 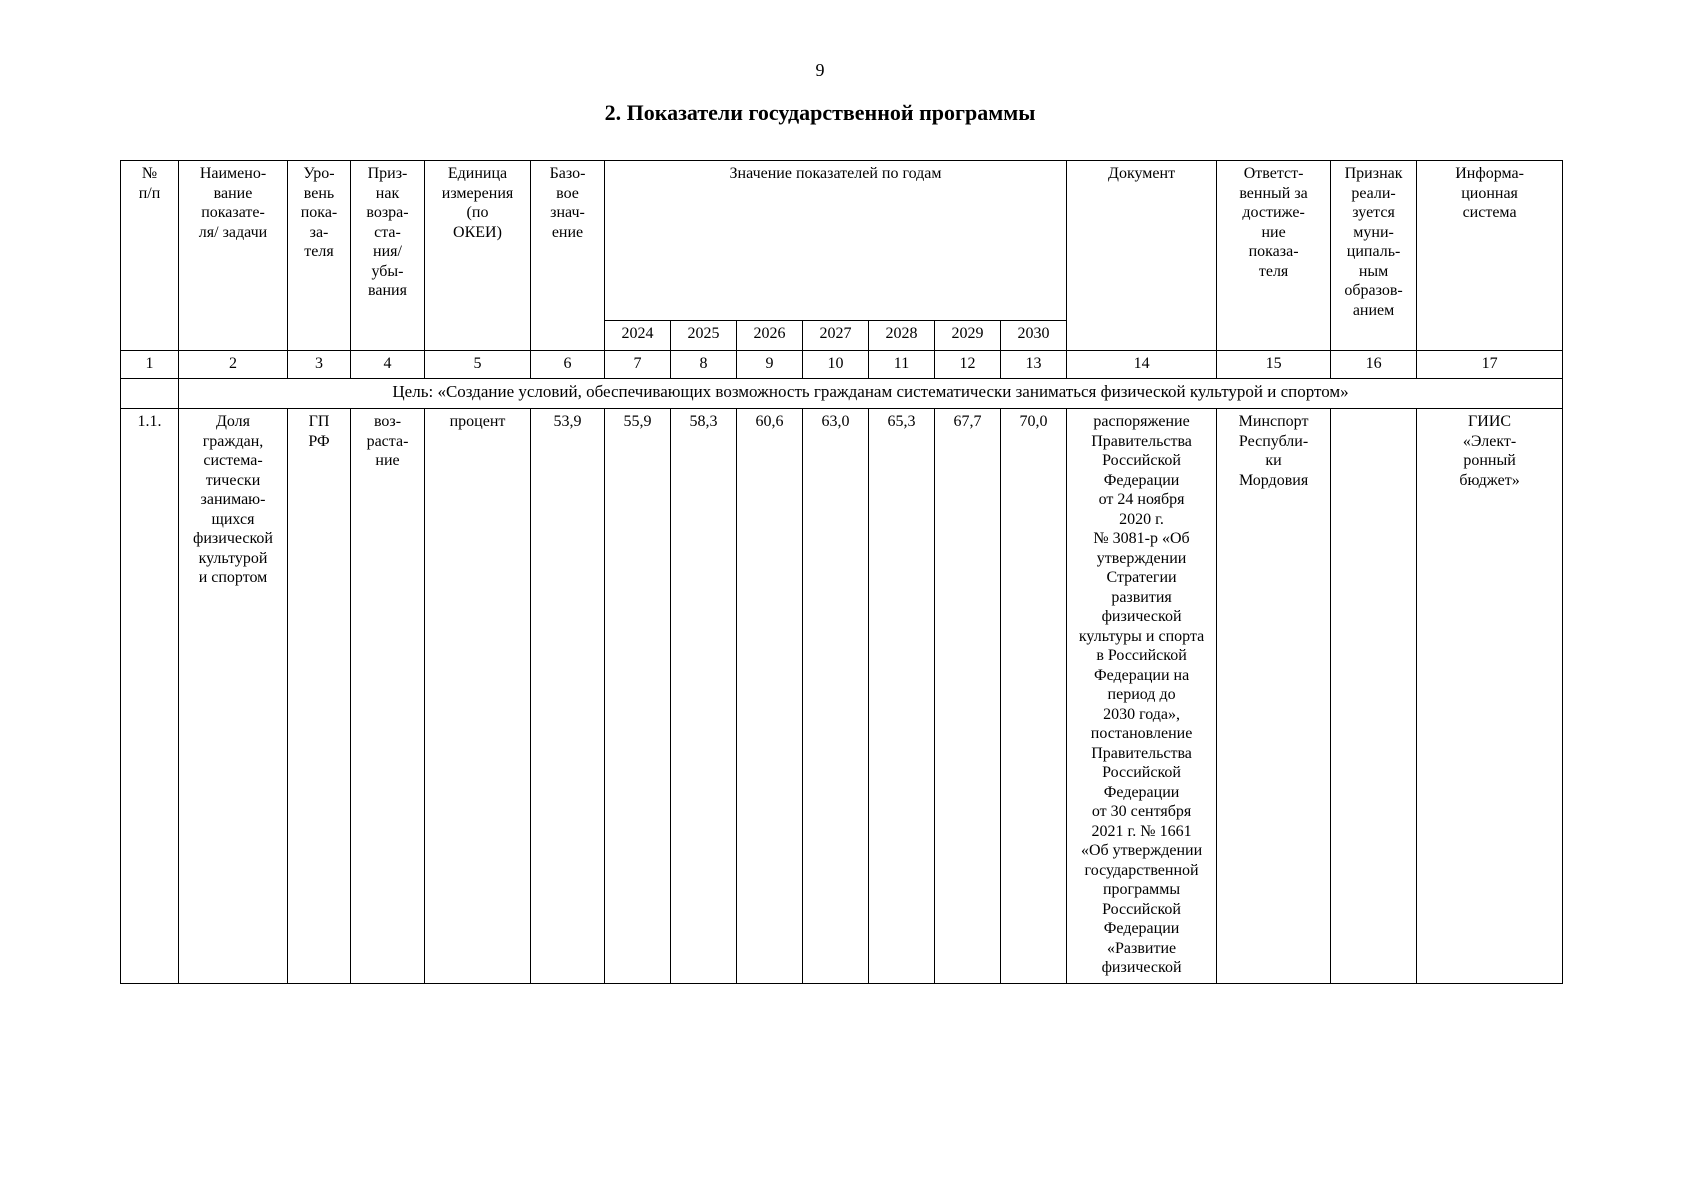 I want to click on col-header-unit: Единица измерения (по ОКЕИ), so click(x=477, y=255).